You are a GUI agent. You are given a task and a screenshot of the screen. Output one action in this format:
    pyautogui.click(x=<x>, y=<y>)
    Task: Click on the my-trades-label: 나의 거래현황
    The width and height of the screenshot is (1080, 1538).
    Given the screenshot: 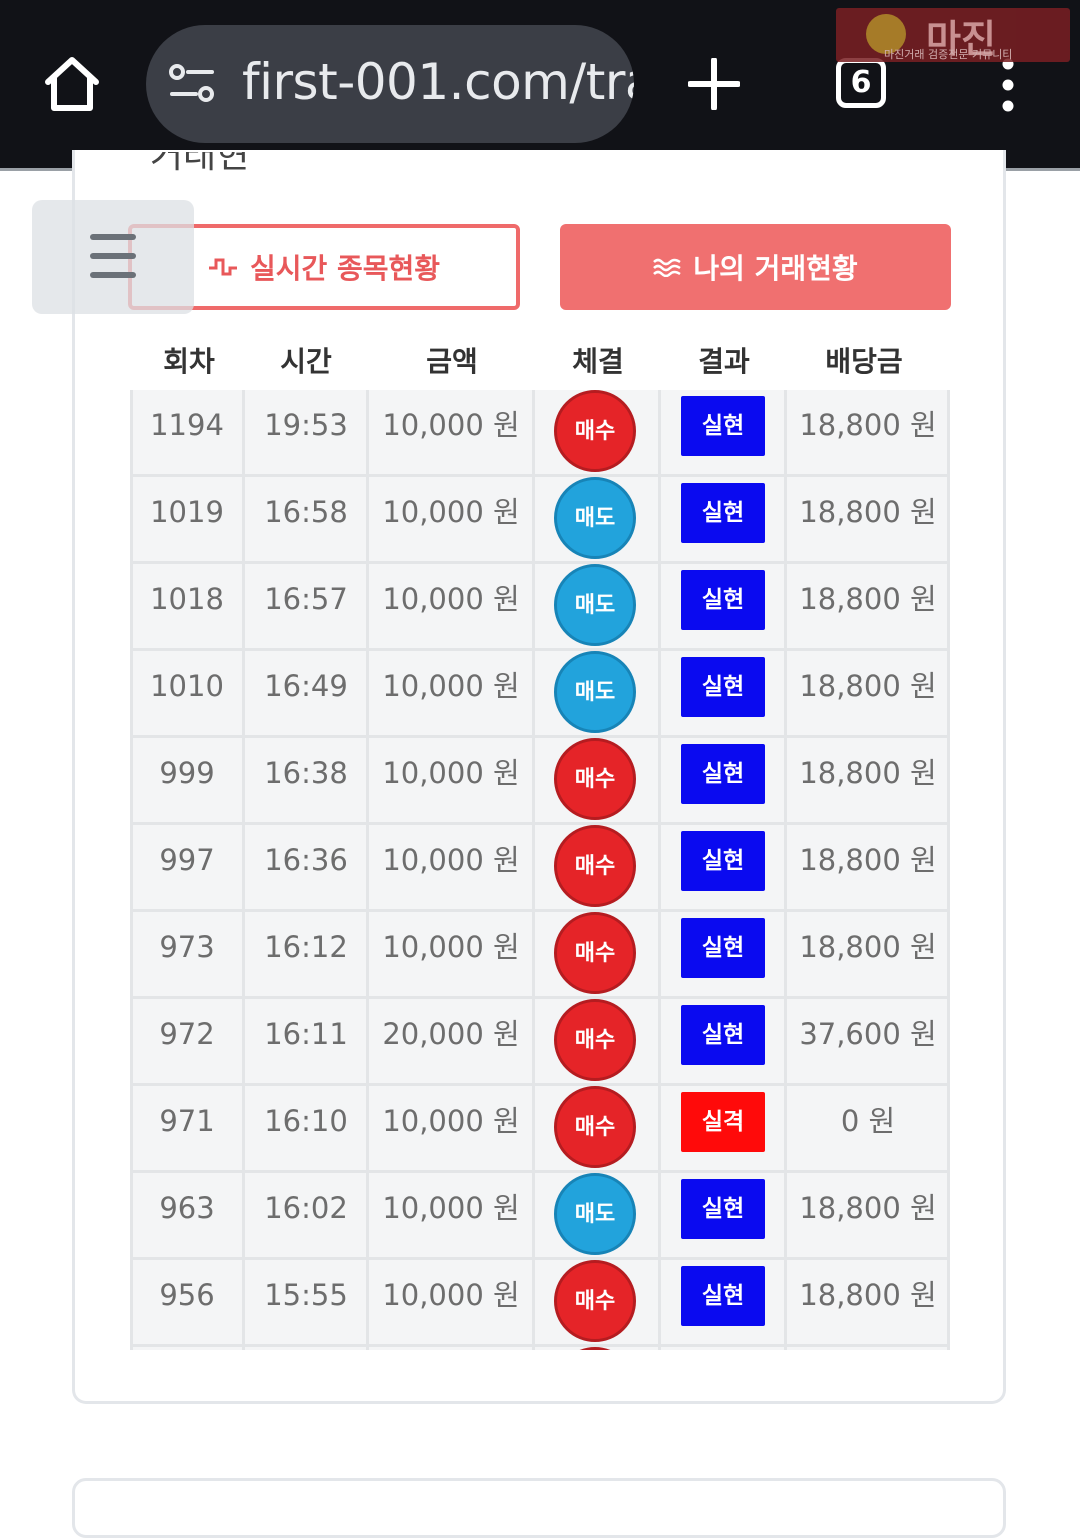 What is the action you would take?
    pyautogui.click(x=775, y=268)
    